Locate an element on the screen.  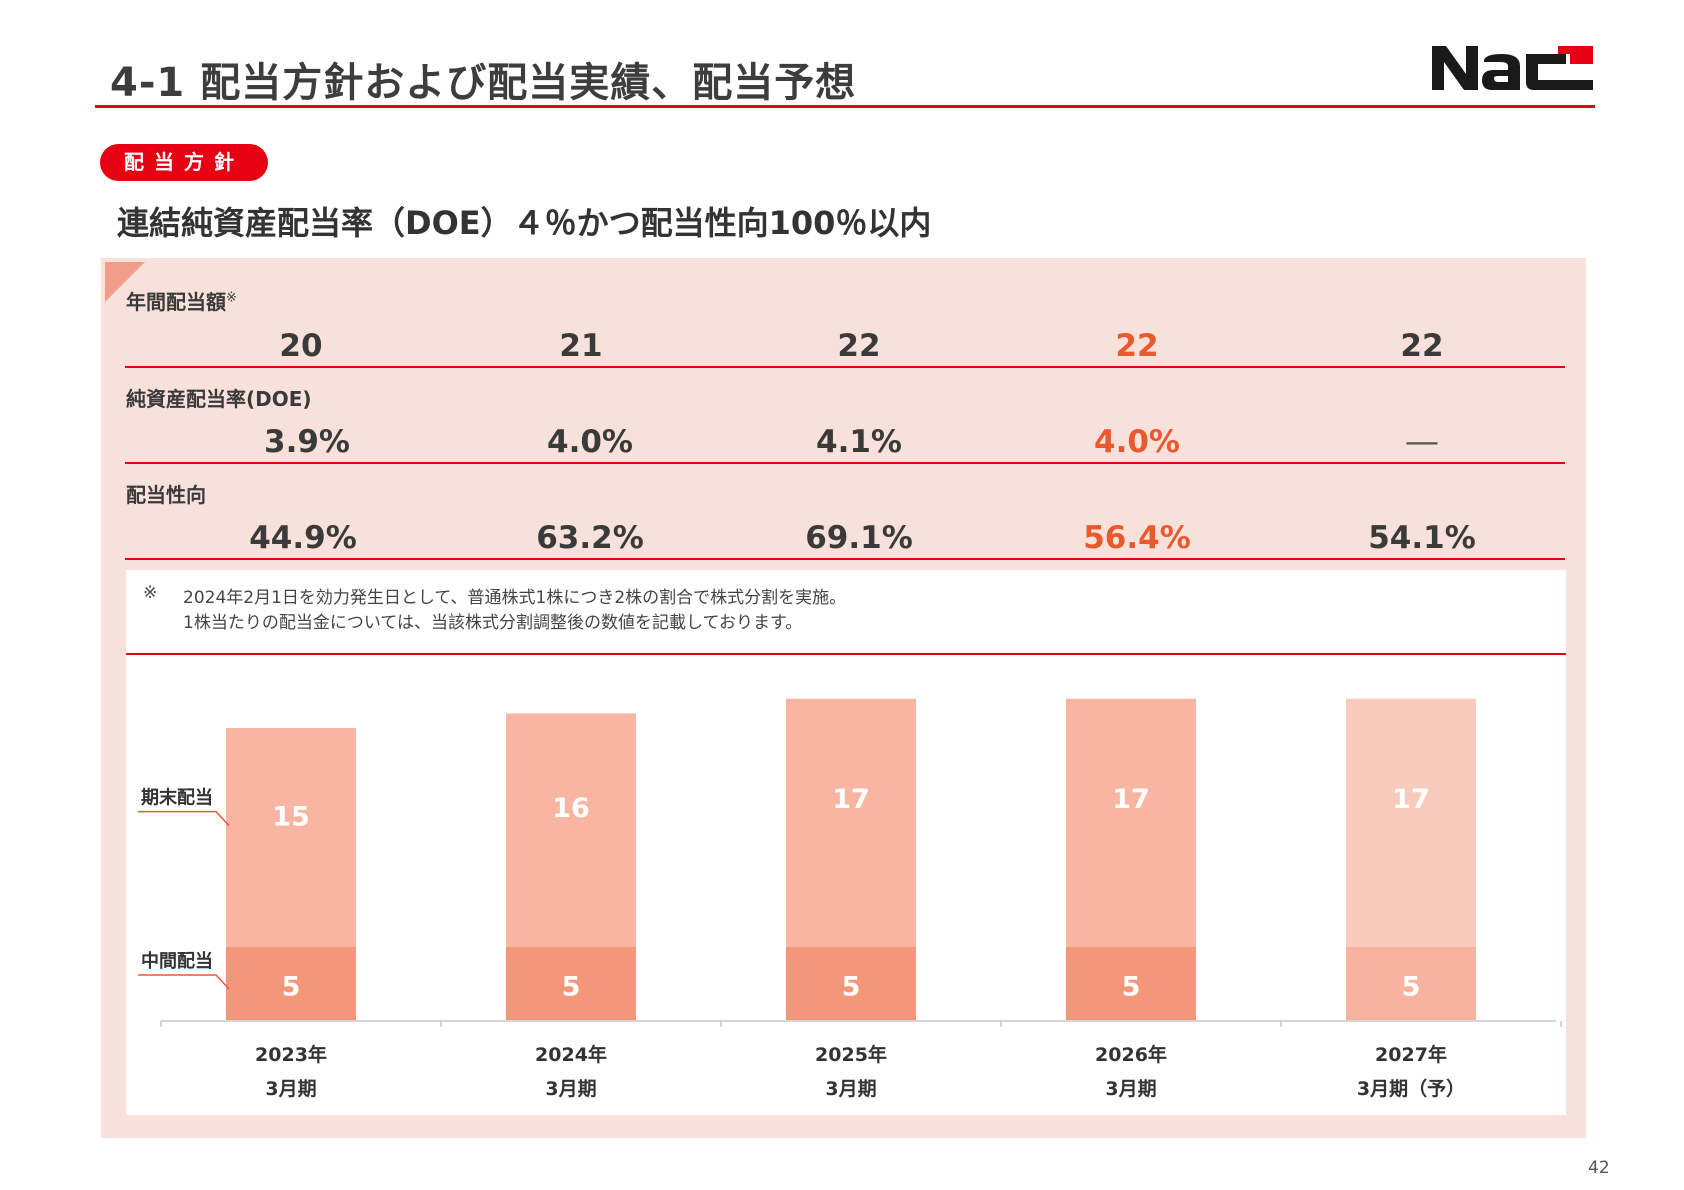
corner-triangle is located at coordinates (125, 282).